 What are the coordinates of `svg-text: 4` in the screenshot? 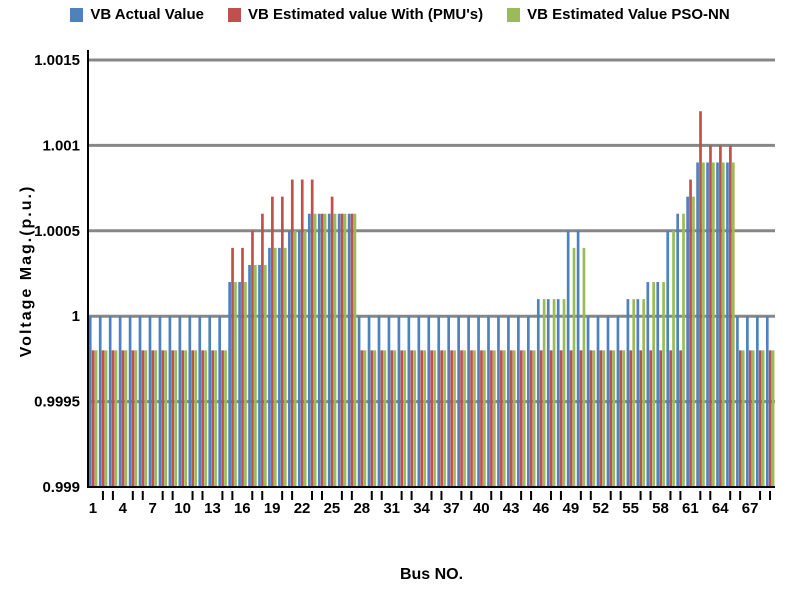 It's located at (123, 508).